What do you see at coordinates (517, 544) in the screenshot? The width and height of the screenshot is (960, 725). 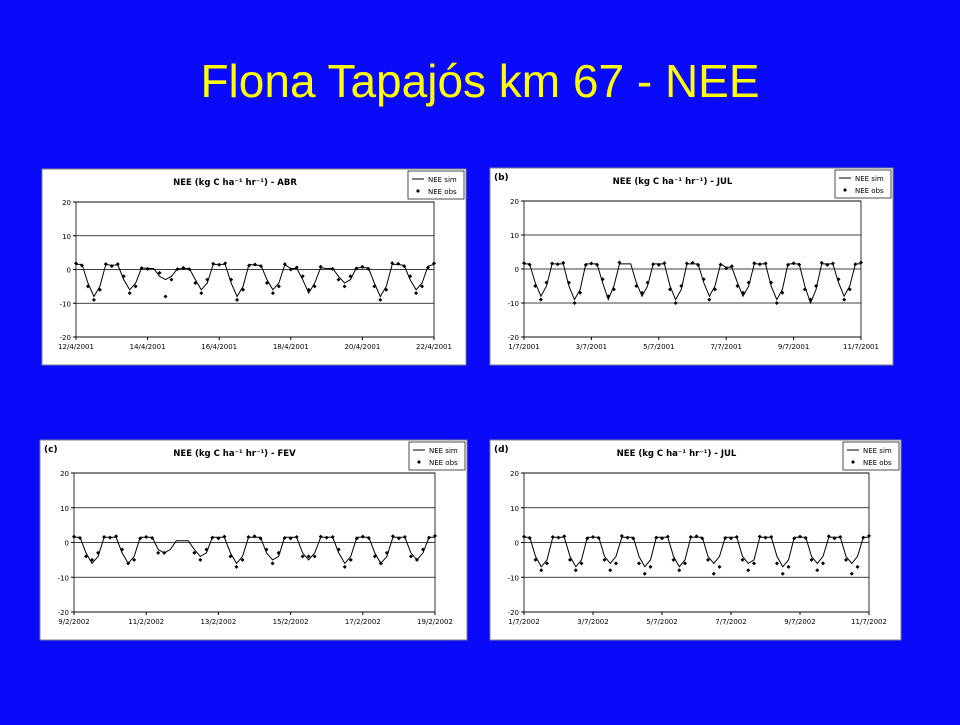 I see `y-tick-label: 0` at bounding box center [517, 544].